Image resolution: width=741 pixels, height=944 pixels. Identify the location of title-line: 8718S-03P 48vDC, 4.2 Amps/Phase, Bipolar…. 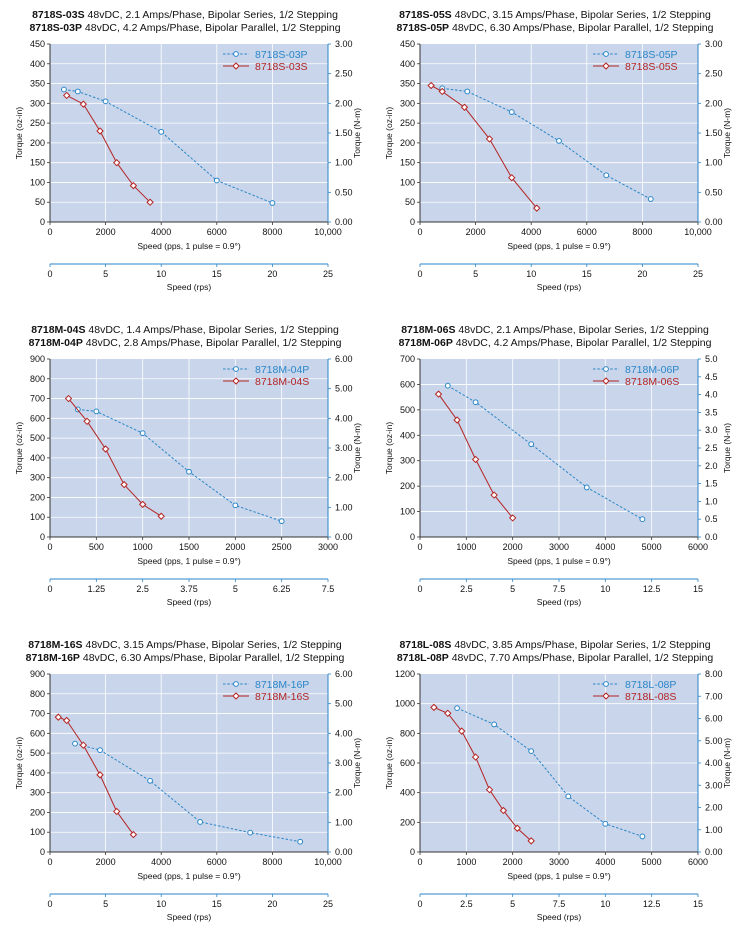
(185, 28).